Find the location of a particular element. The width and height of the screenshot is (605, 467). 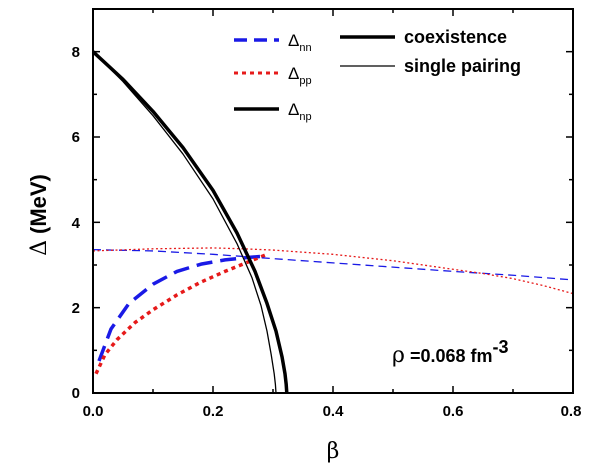

y-tick-label: 6 is located at coordinates (76, 137).